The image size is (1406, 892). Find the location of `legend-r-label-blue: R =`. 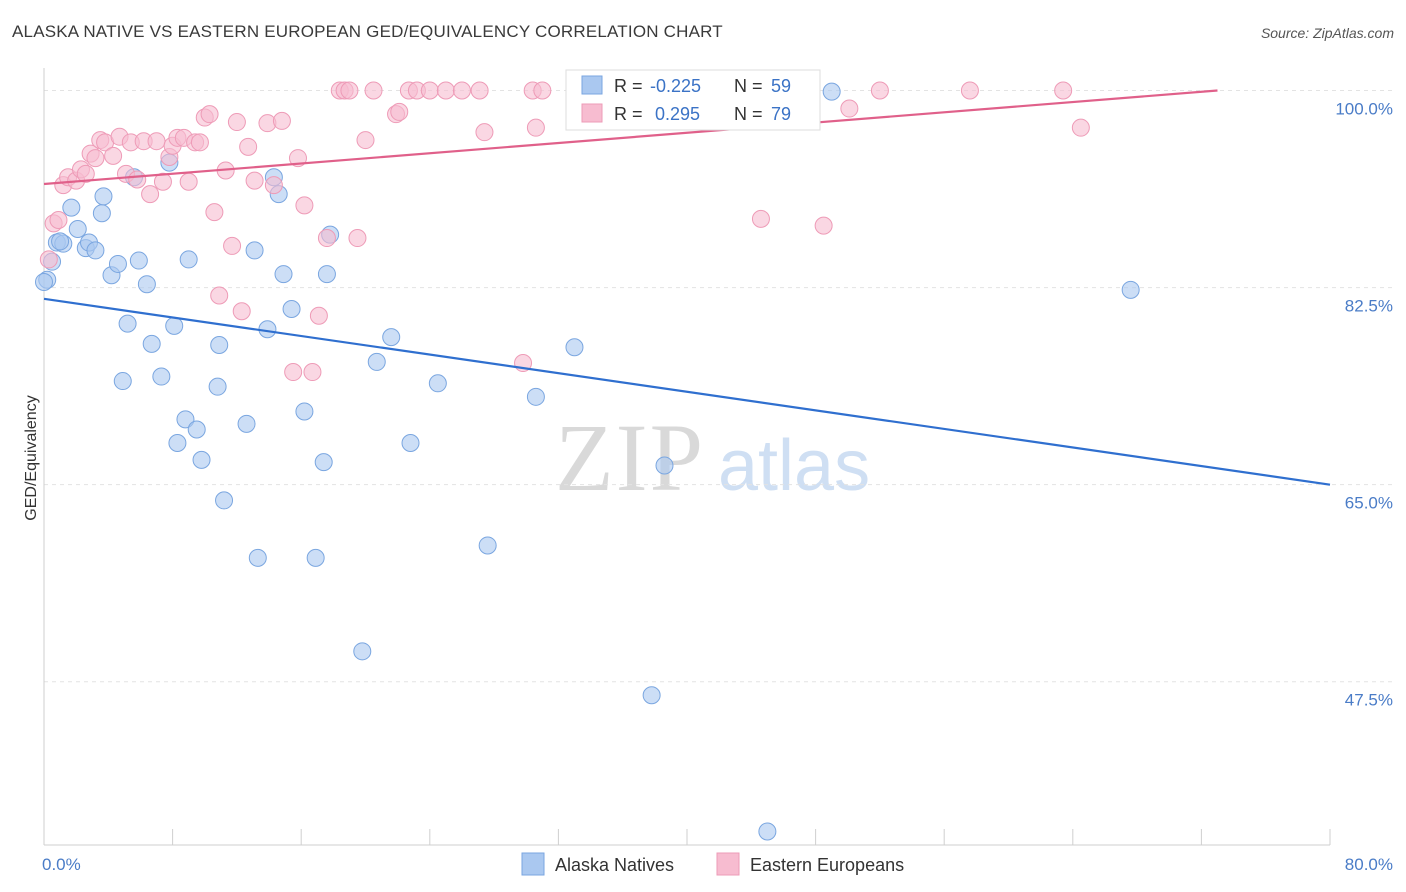

legend-r-label-blue: R = is located at coordinates (631, 86).